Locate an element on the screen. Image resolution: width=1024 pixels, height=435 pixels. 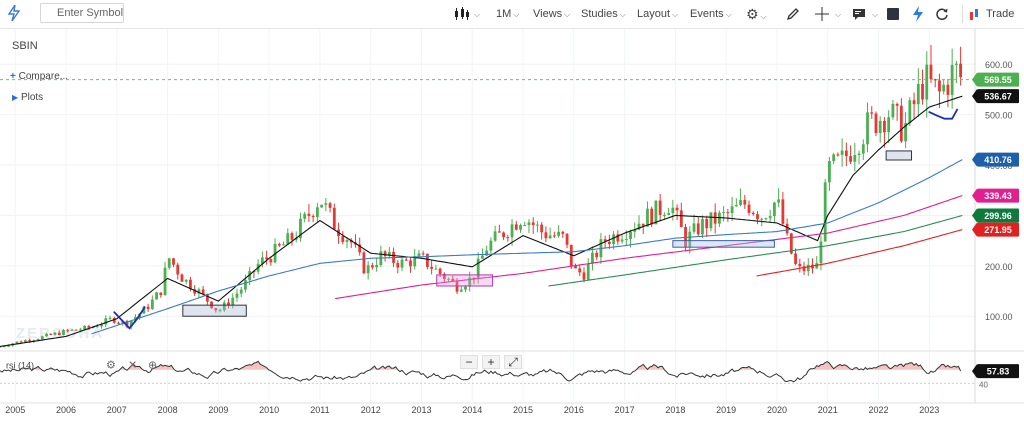
views-label: Views is located at coordinates (548, 14).